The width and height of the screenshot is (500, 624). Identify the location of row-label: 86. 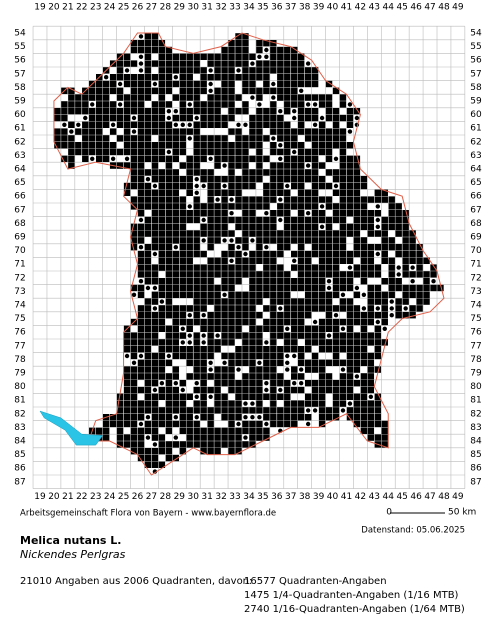
(20, 469).